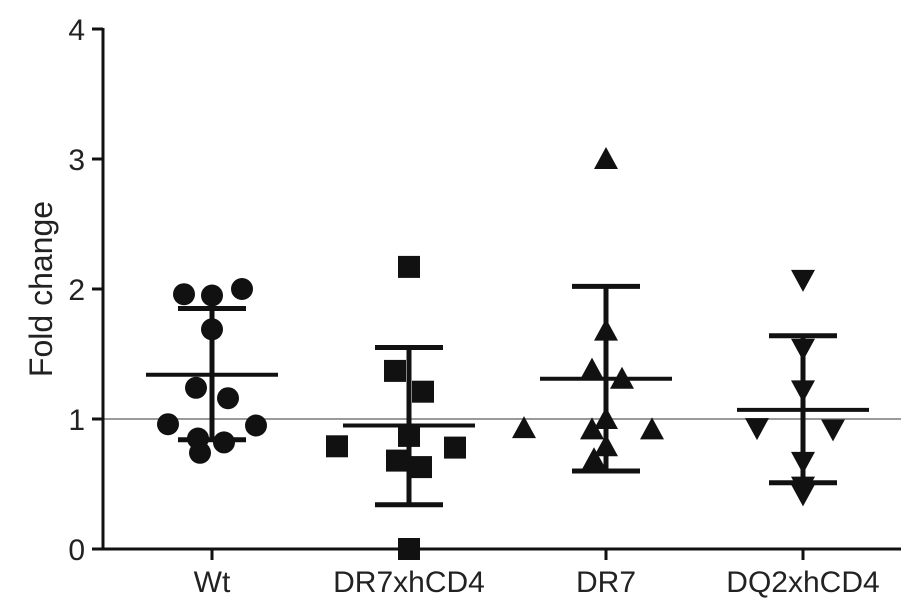 This screenshot has width=909, height=607. Describe the element at coordinates (76, 420) in the screenshot. I see `y-tick-label: 1` at that location.